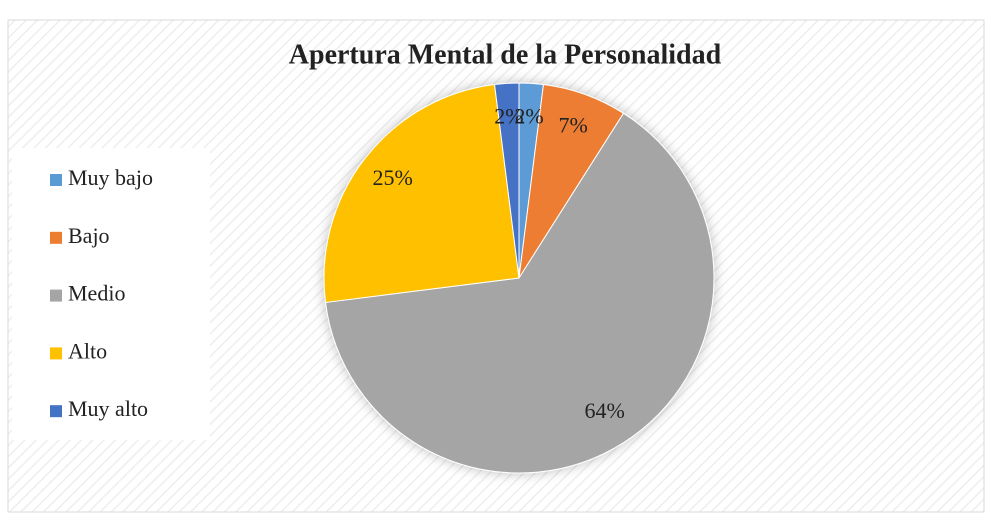 The width and height of the screenshot is (989, 518). Describe the element at coordinates (110, 177) in the screenshot. I see `legend-label: Muy bajo` at that location.